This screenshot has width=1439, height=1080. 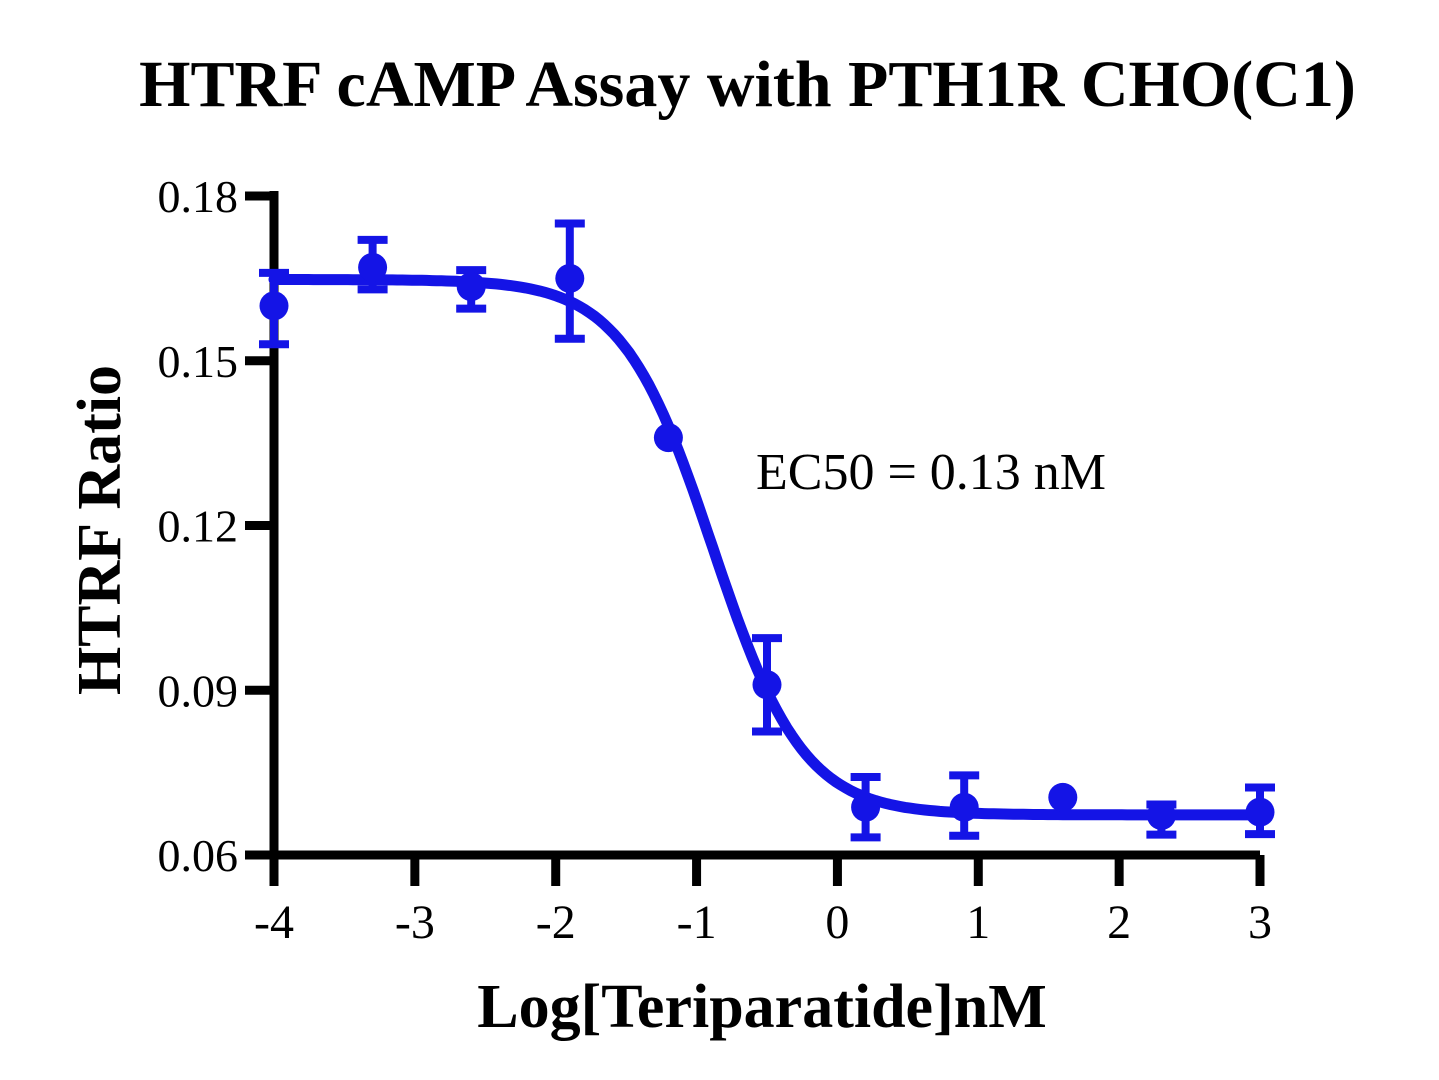 What do you see at coordinates (931, 472) in the screenshot?
I see `ec50-annotation: EC50 = 0.13 nM` at bounding box center [931, 472].